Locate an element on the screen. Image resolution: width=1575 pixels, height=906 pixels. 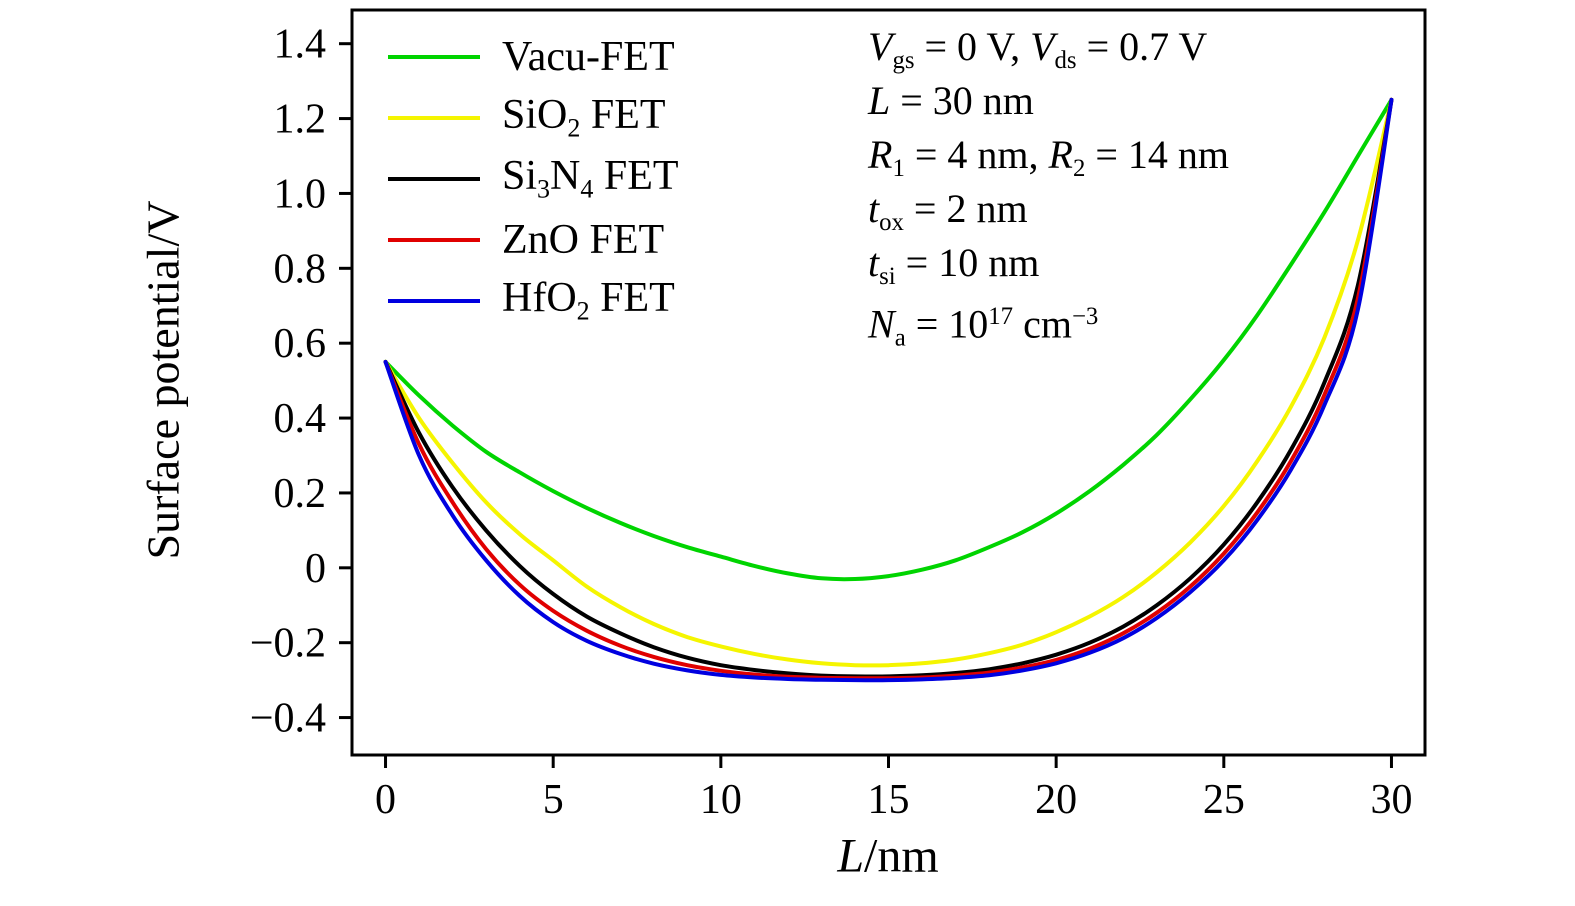
legend-item-si3n4-fet: Si3N4 FET is located at coordinates (533, 178).